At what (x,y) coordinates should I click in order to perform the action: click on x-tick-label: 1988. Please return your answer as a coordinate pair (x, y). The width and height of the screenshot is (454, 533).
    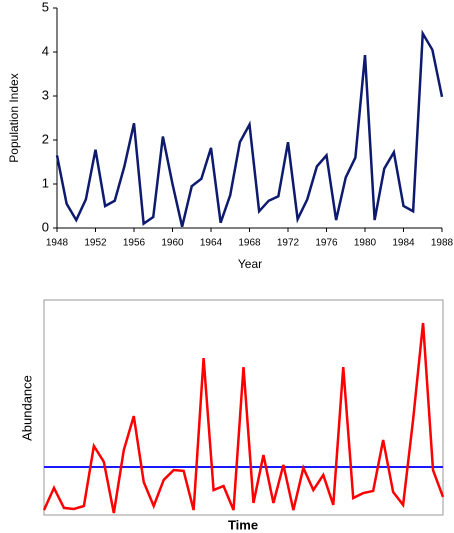
    Looking at the image, I should click on (442, 243).